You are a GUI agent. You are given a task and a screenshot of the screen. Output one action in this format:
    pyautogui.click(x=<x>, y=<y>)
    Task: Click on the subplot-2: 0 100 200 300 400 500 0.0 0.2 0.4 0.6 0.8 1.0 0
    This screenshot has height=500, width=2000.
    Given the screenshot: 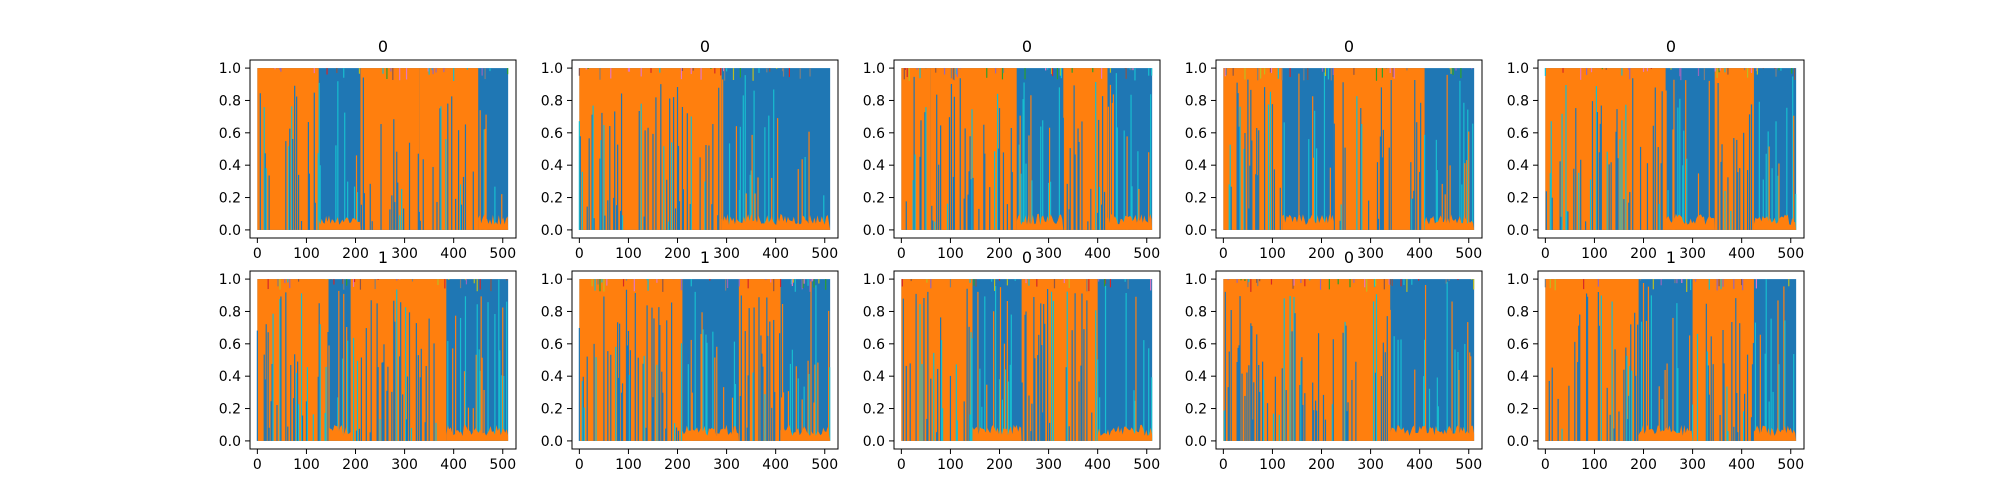 What is the action you would take?
    pyautogui.click(x=690, y=149)
    